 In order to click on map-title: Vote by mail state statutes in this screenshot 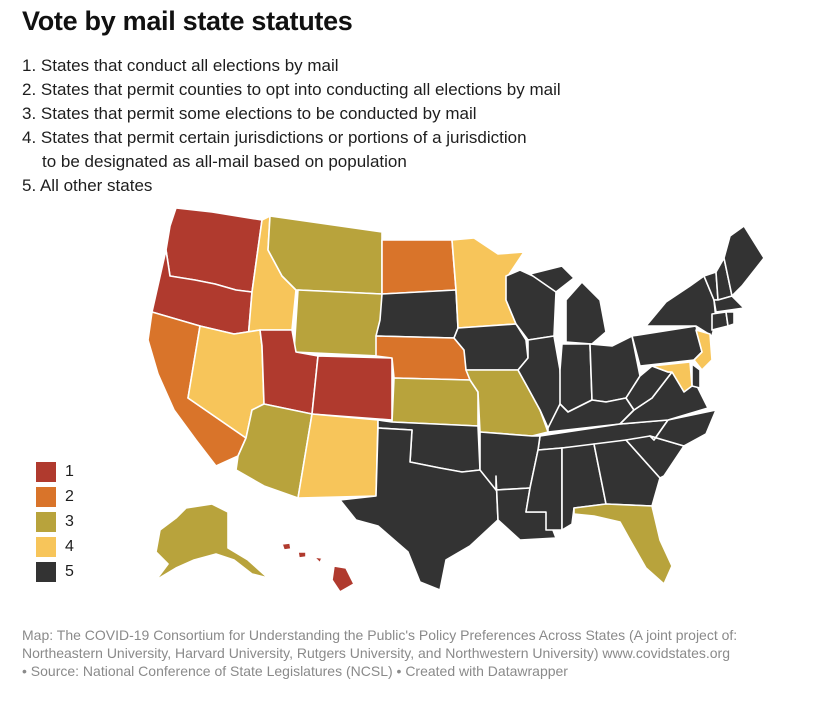, I will do `click(187, 21)`.